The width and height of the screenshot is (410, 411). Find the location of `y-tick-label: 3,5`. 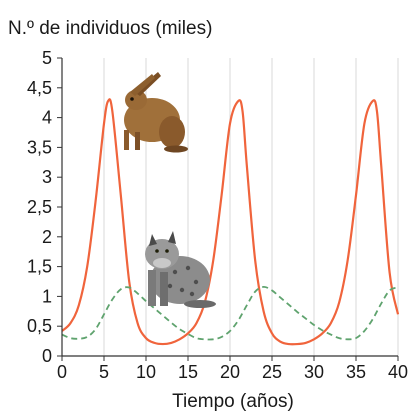

y-tick-label: 3,5 is located at coordinates (39, 147).